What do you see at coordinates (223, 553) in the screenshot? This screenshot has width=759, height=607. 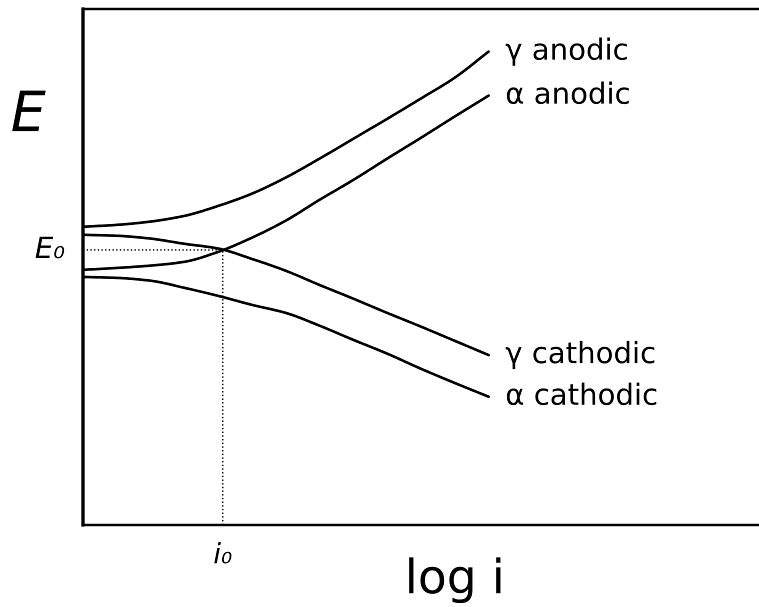 I see `text: i₀` at bounding box center [223, 553].